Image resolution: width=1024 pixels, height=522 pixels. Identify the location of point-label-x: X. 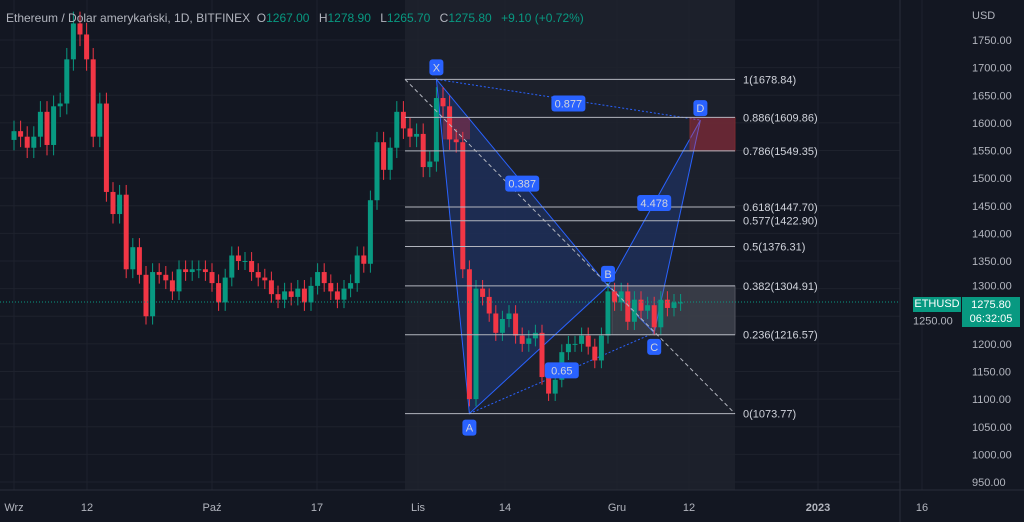
(437, 68).